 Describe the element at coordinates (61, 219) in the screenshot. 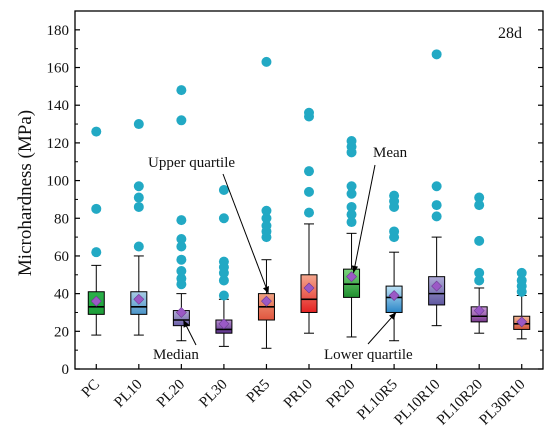

I see `y-tick-label: 80` at that location.